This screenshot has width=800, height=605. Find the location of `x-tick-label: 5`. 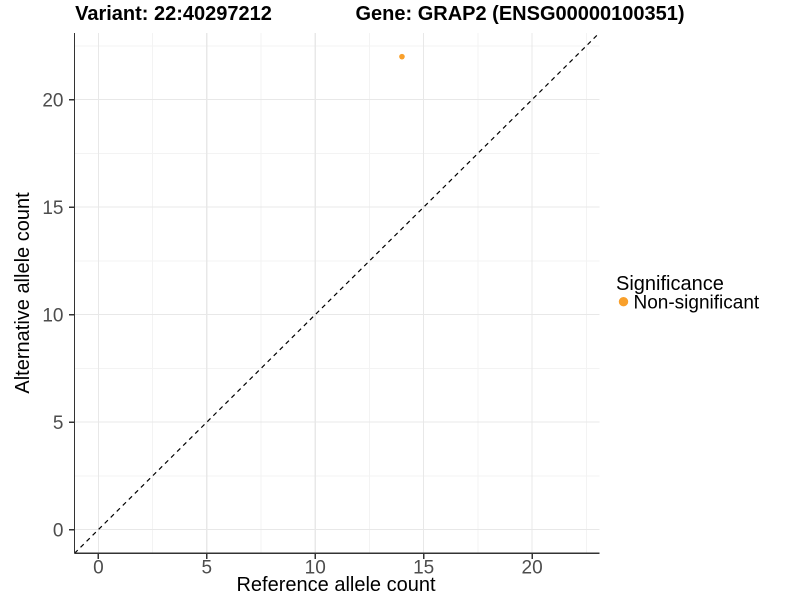

x-tick-label: 5 is located at coordinates (206, 568).